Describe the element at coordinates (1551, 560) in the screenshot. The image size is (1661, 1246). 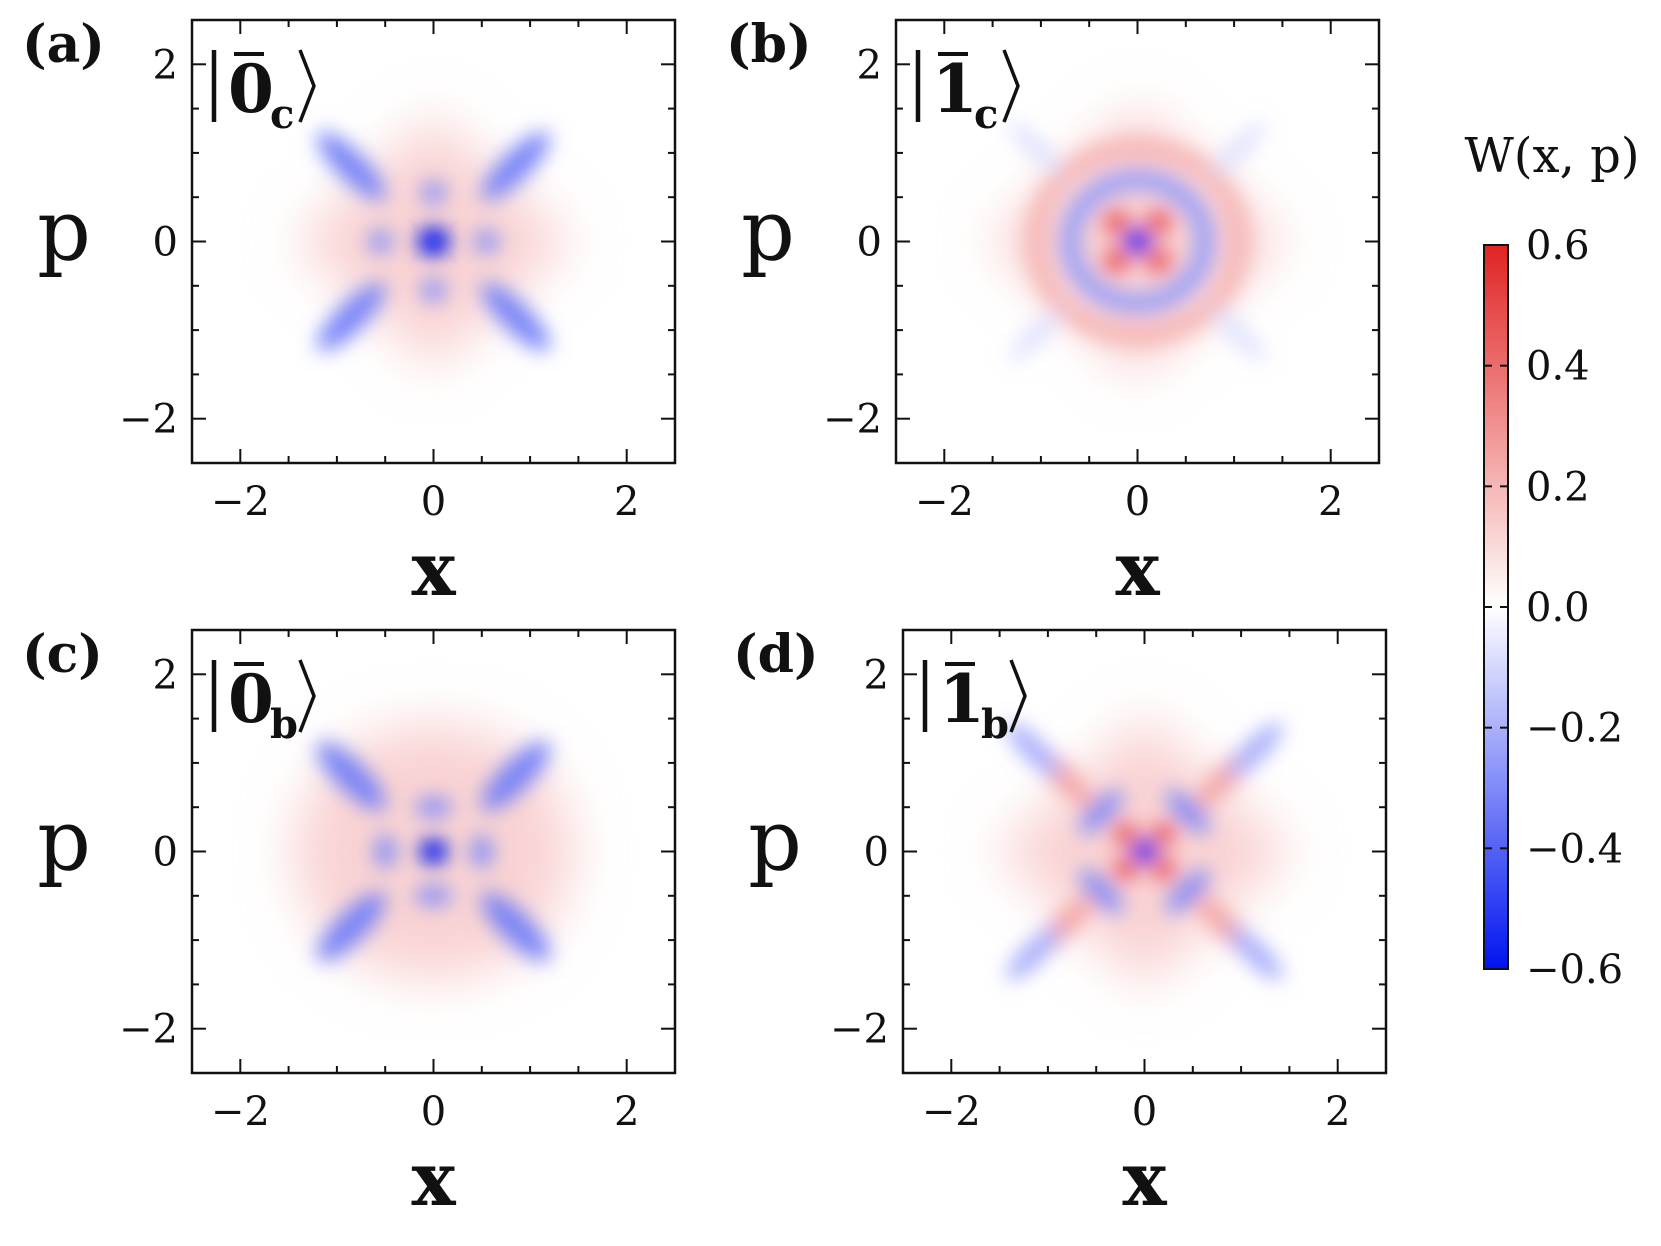
I see `colorbar: 0.6 0.4 0.2 0.0 −0.2 −0.4 −0.6 W(x, p)` at that location.